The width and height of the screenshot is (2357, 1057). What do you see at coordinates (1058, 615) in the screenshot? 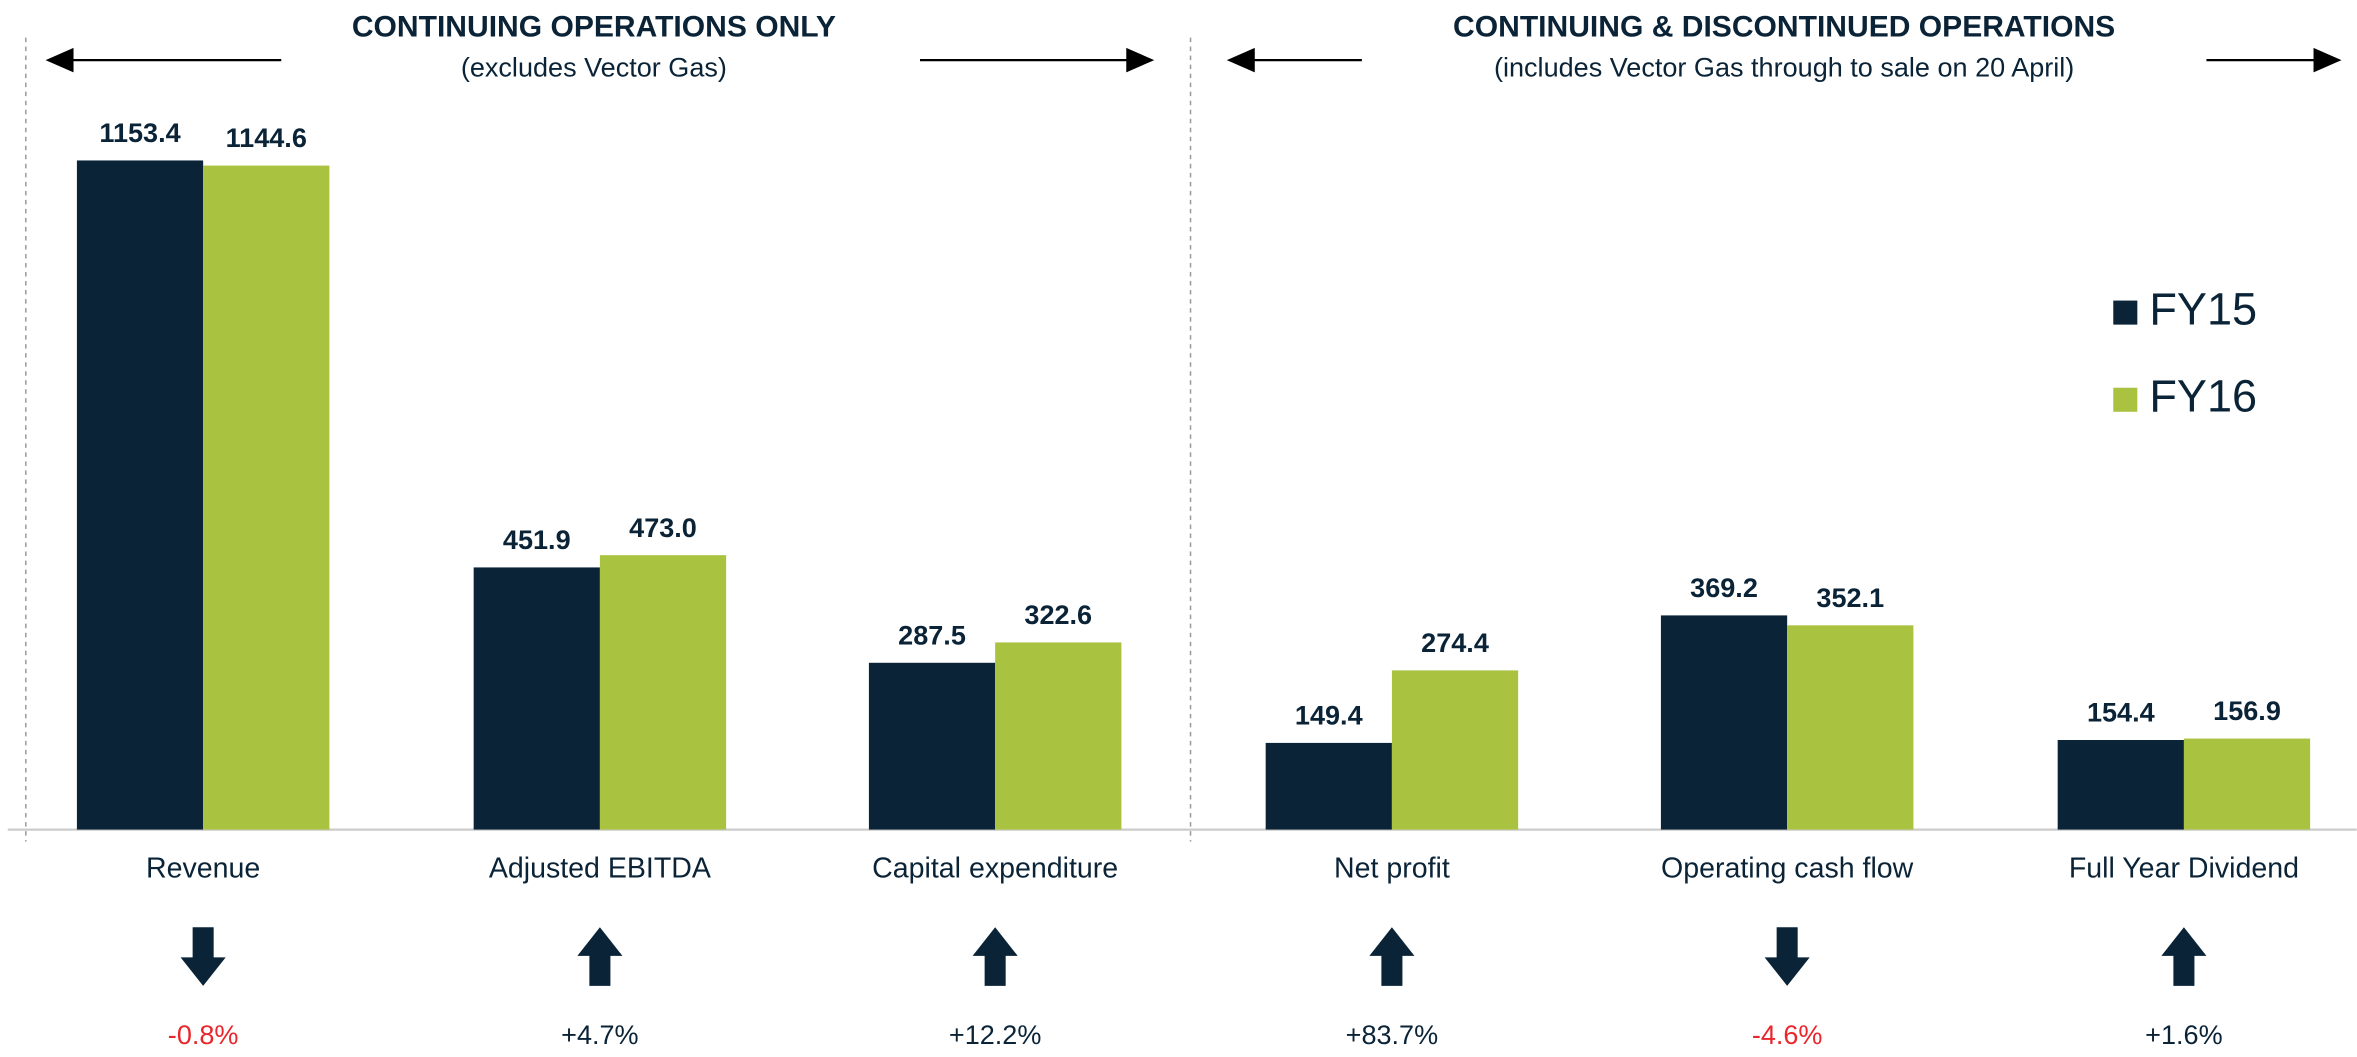
I see `value-label: 322.6` at bounding box center [1058, 615].